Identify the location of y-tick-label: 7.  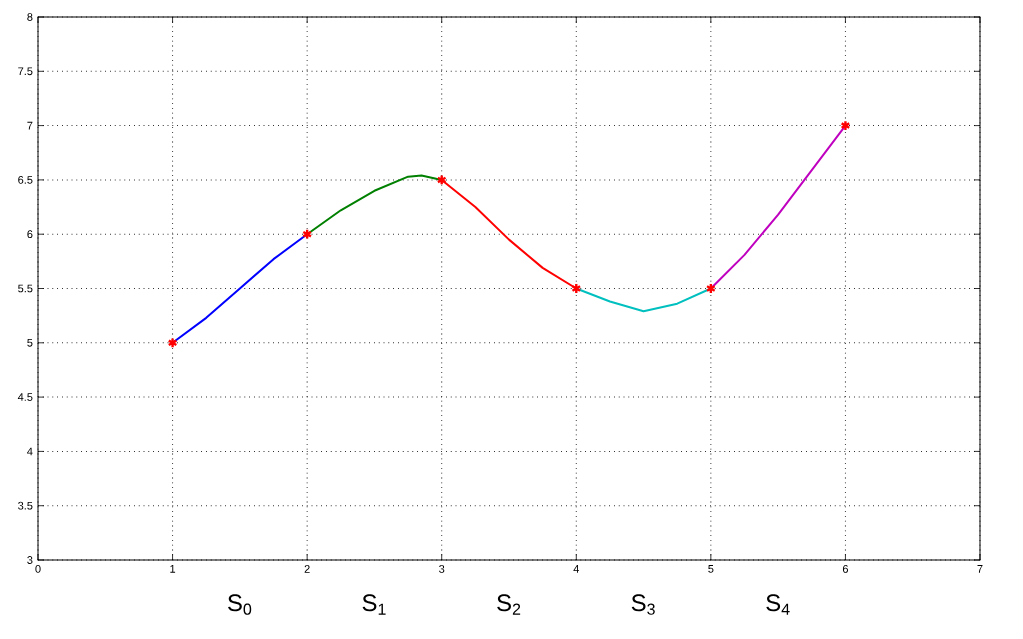
(30, 125).